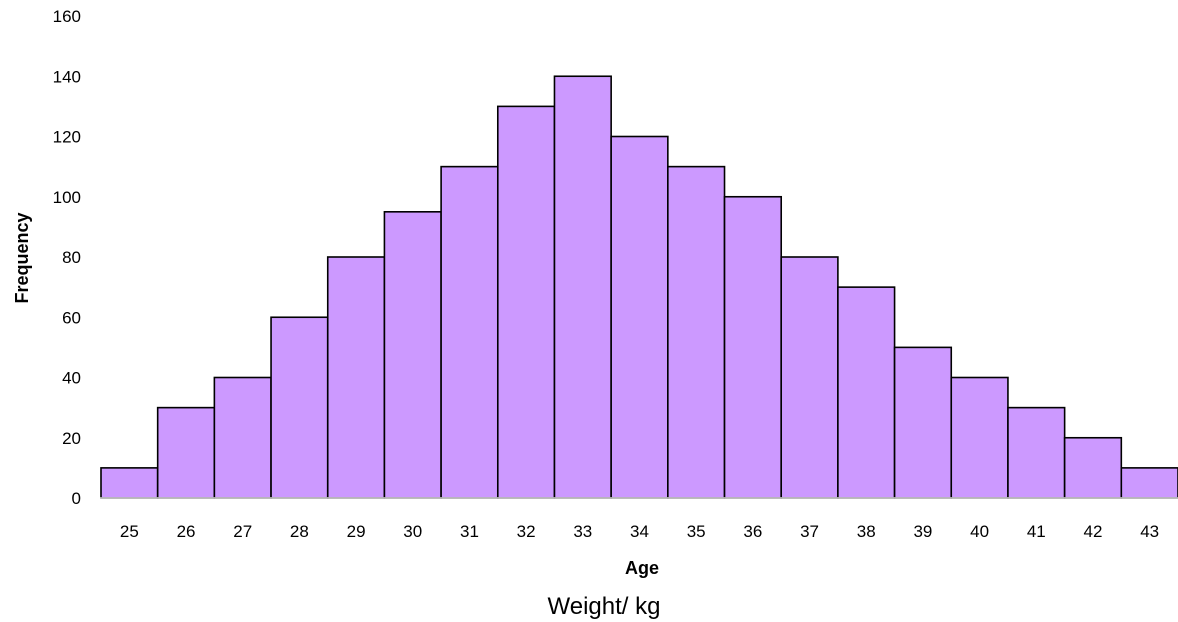  Describe the element at coordinates (242, 531) in the screenshot. I see `x-tick-label: 27` at that location.